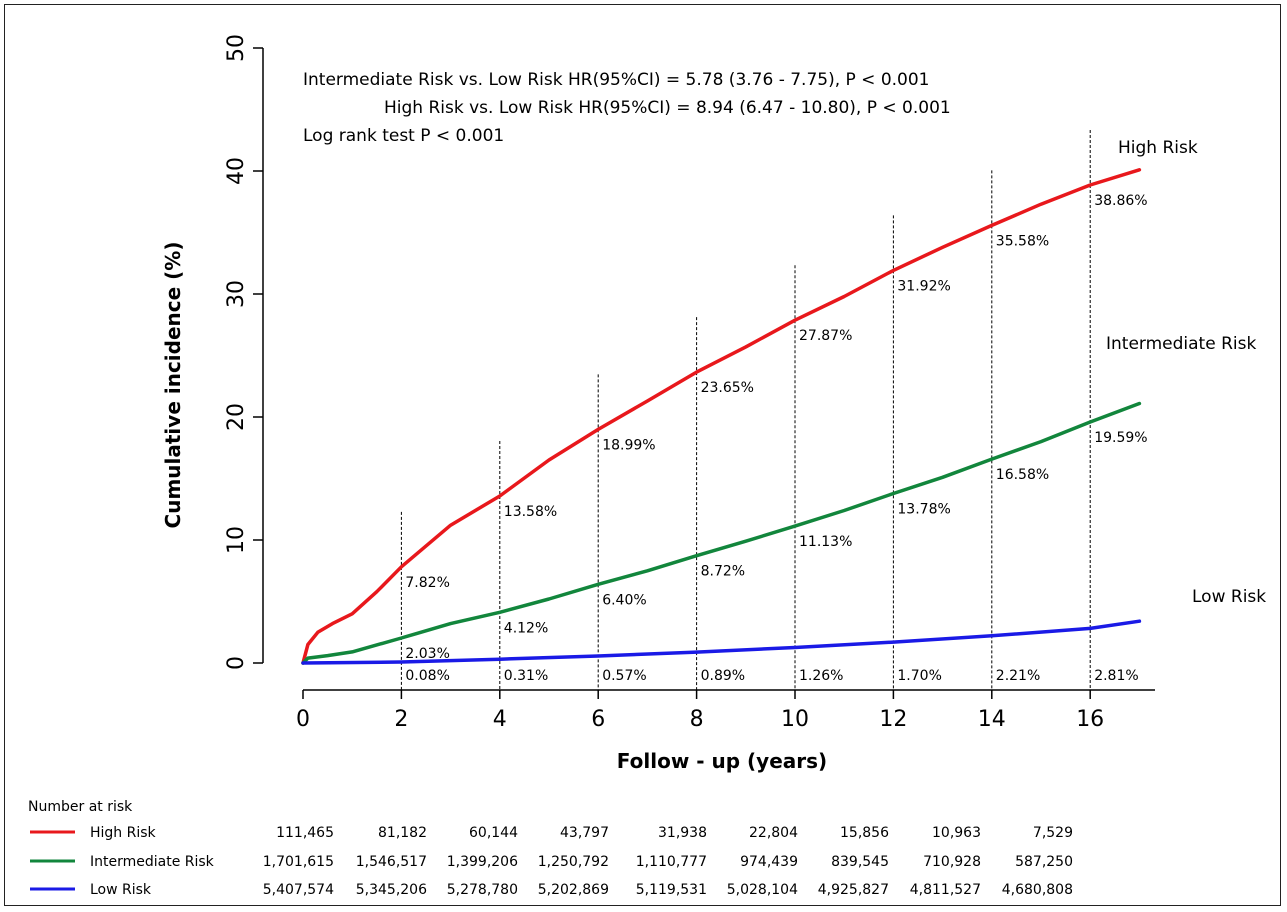 This screenshot has height=912, width=1287. I want to click on x-tick-label: 12, so click(893, 719).